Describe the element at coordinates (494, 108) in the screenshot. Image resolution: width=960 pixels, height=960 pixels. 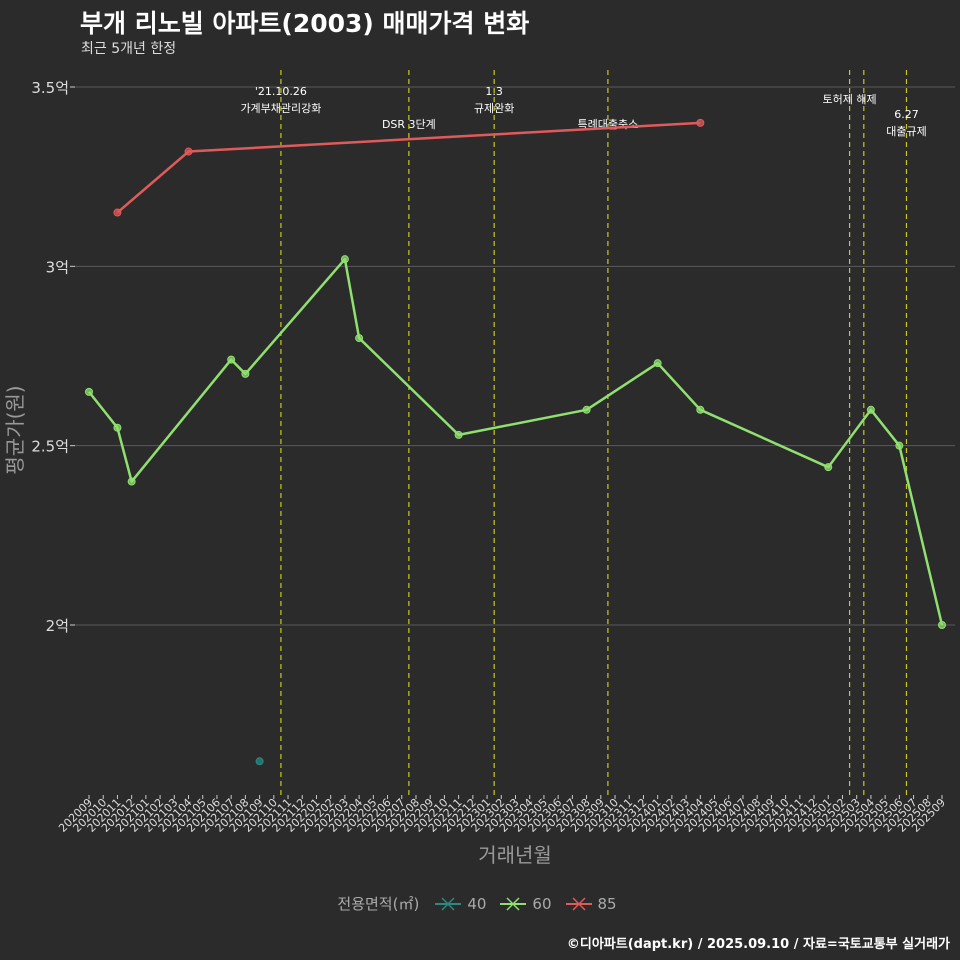
I see `event-label: 규제완화` at that location.